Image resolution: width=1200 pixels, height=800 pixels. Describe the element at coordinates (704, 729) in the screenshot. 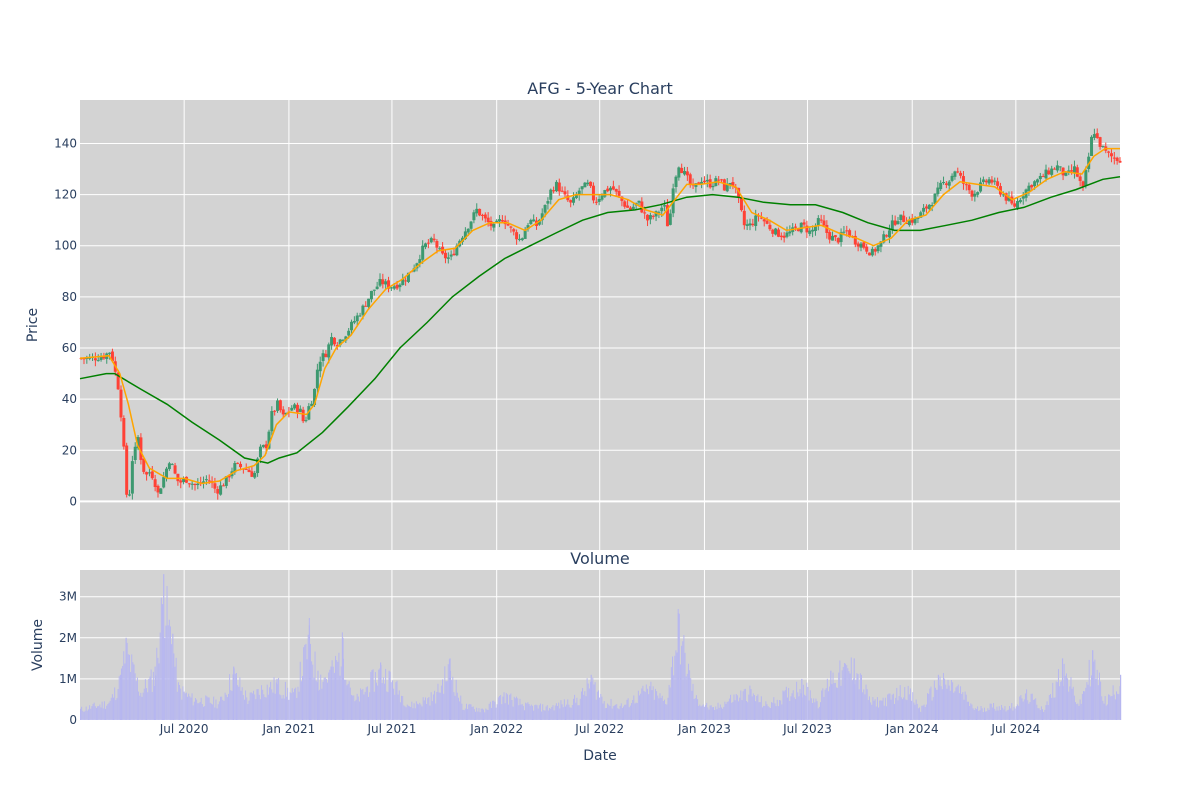

I see `date-x-tick-label: Jan 2023` at that location.